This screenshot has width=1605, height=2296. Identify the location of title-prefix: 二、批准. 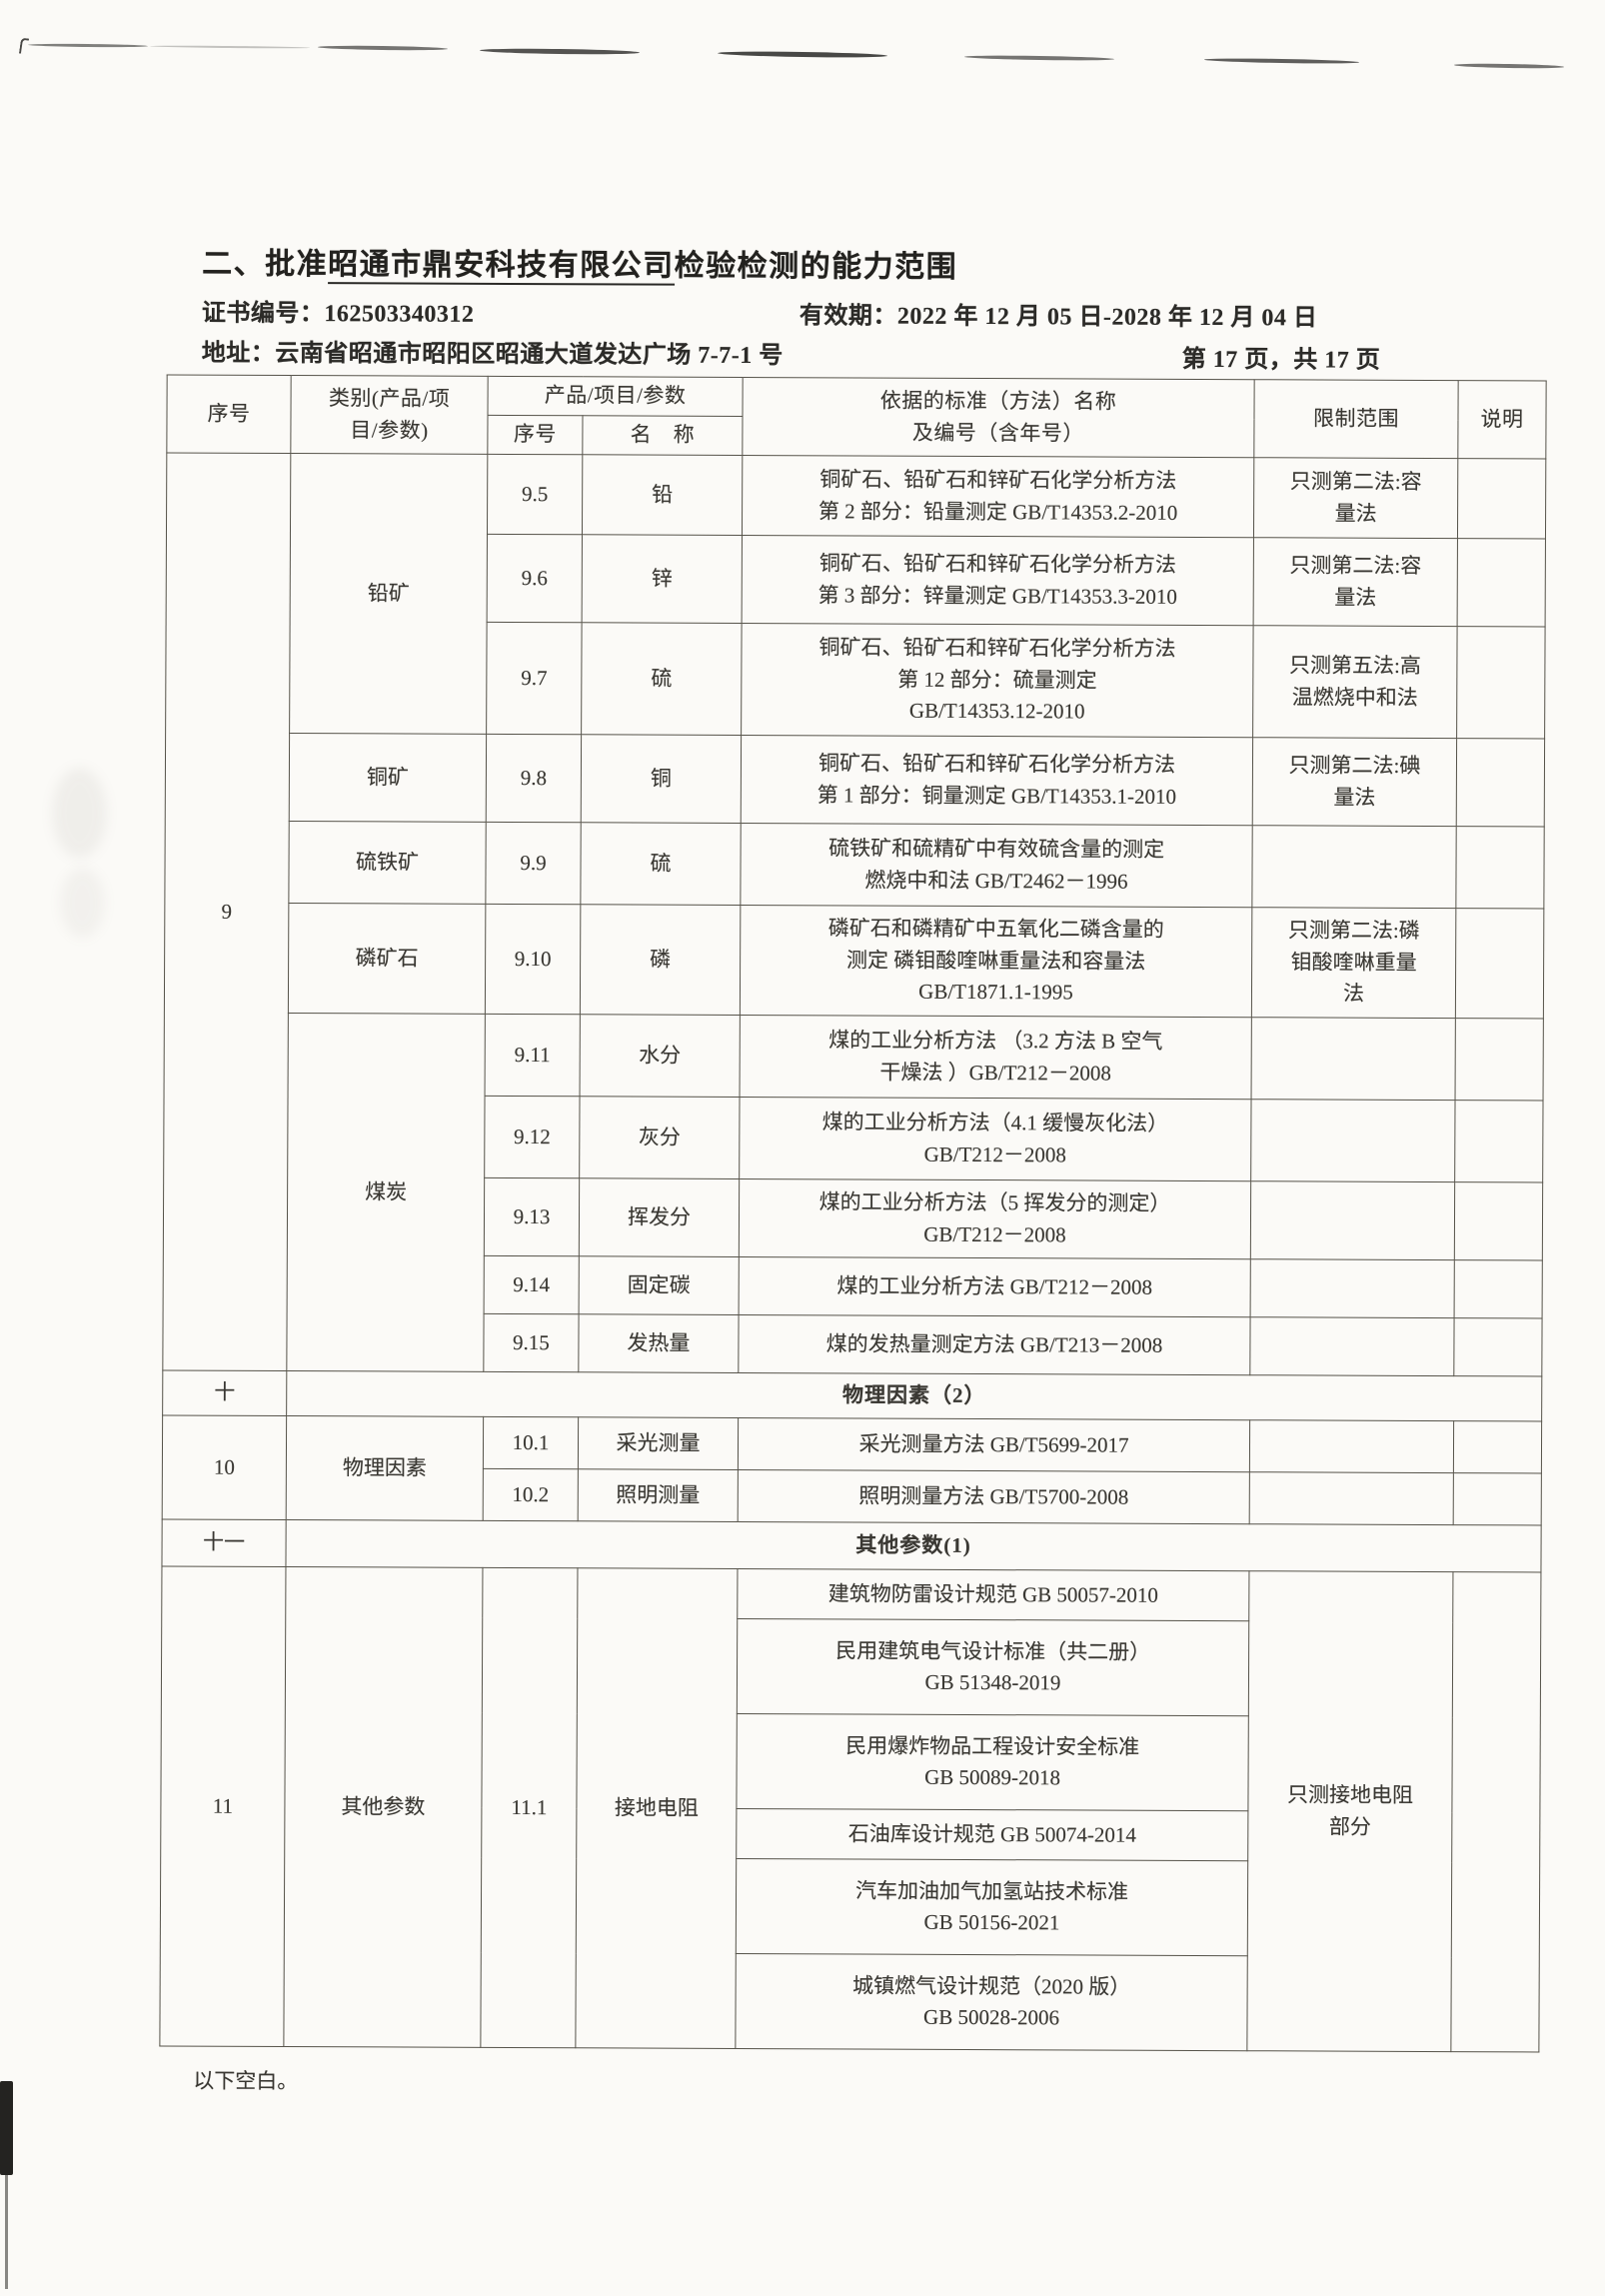
(265, 265).